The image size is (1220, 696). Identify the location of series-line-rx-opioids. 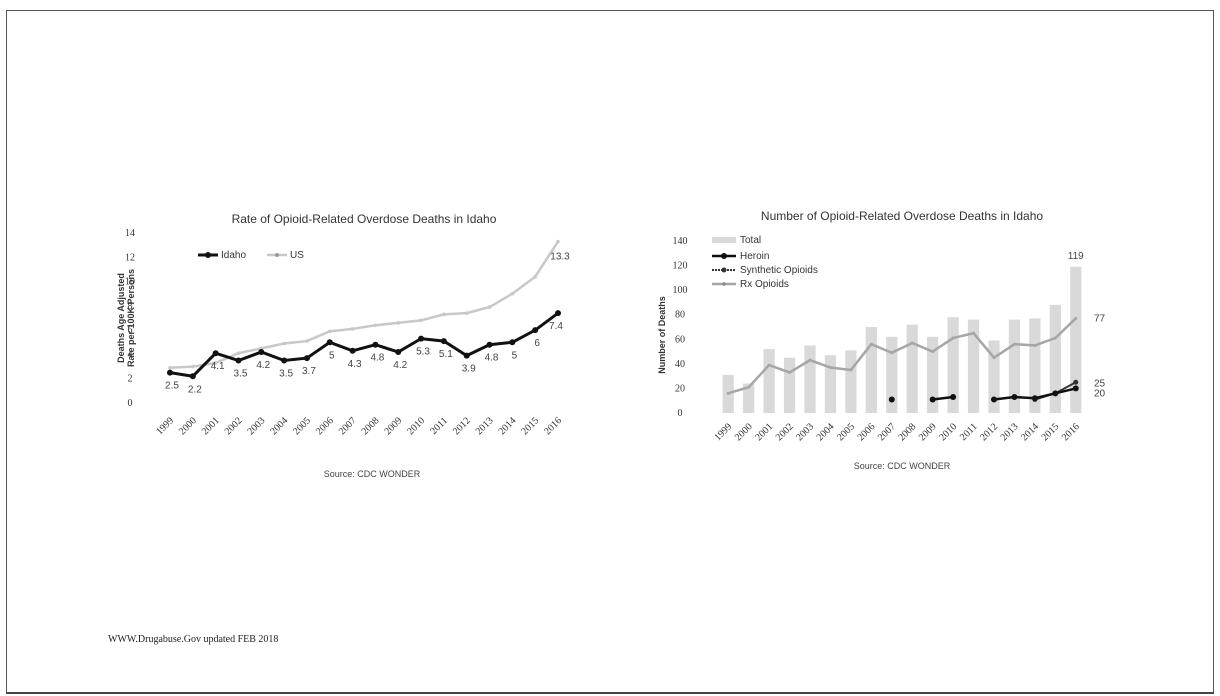
(902, 356).